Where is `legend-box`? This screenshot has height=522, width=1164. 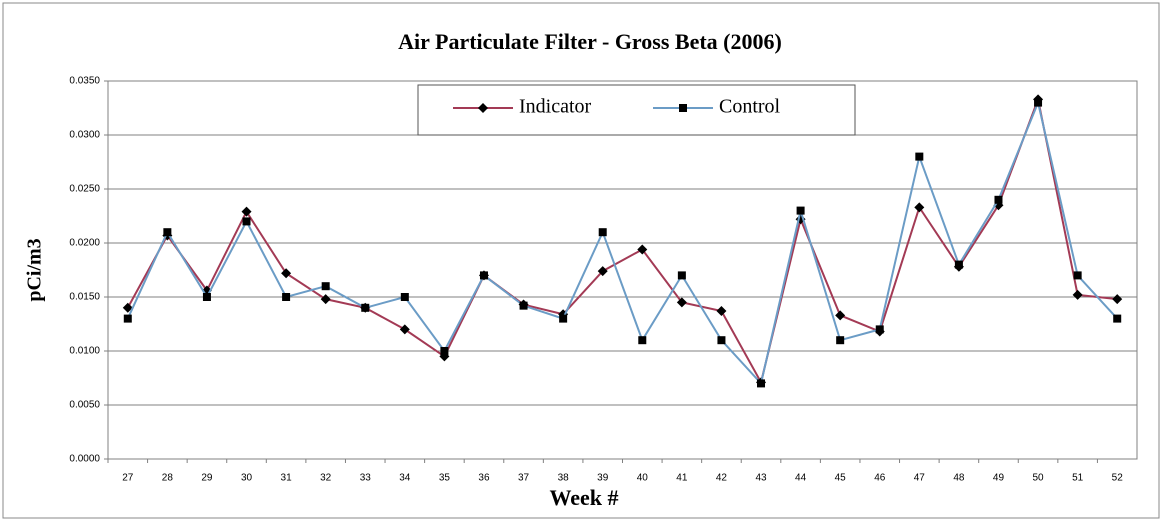
legend-box is located at coordinates (636, 110).